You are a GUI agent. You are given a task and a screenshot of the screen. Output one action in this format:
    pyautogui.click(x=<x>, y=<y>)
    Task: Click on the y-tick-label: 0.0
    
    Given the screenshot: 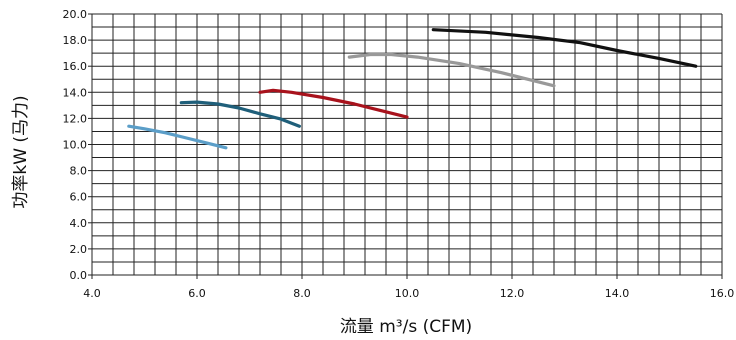 What is the action you would take?
    pyautogui.click(x=79, y=275)
    